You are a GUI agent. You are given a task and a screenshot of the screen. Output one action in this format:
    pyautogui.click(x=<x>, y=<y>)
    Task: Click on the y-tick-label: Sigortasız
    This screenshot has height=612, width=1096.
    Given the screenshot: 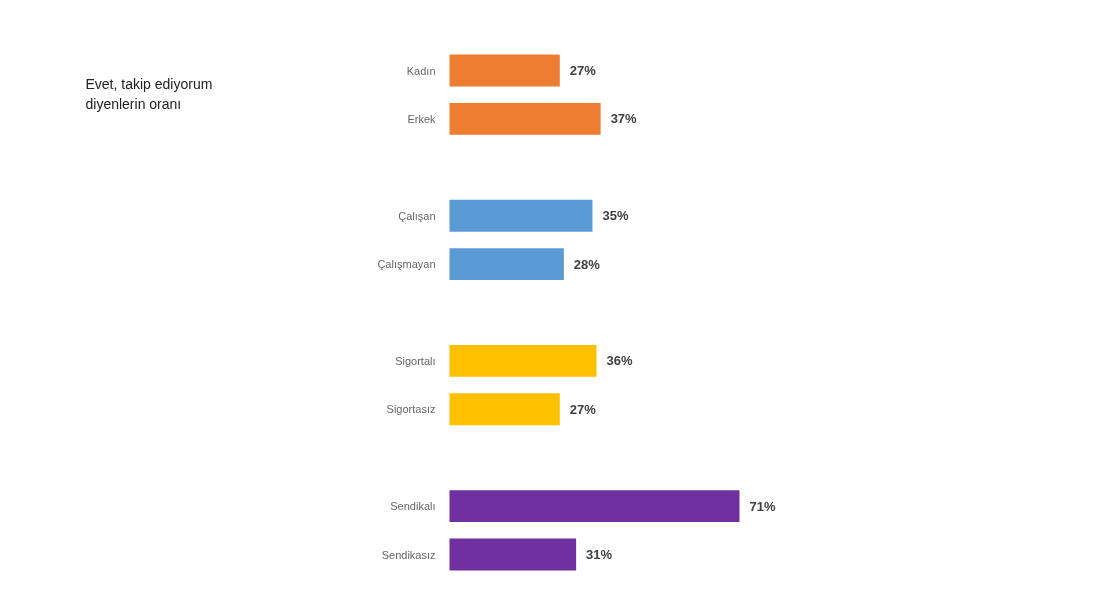 What is the action you would take?
    pyautogui.click(x=411, y=409)
    